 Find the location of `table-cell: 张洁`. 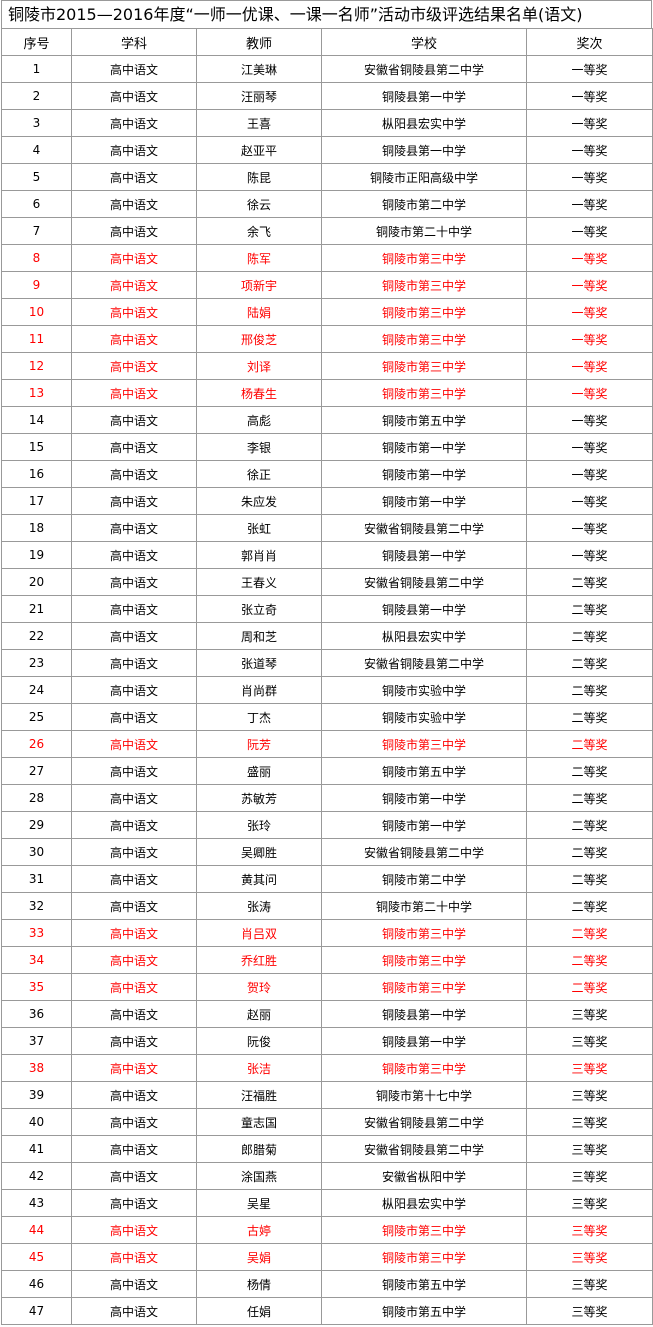

table-cell: 张洁 is located at coordinates (259, 1068).